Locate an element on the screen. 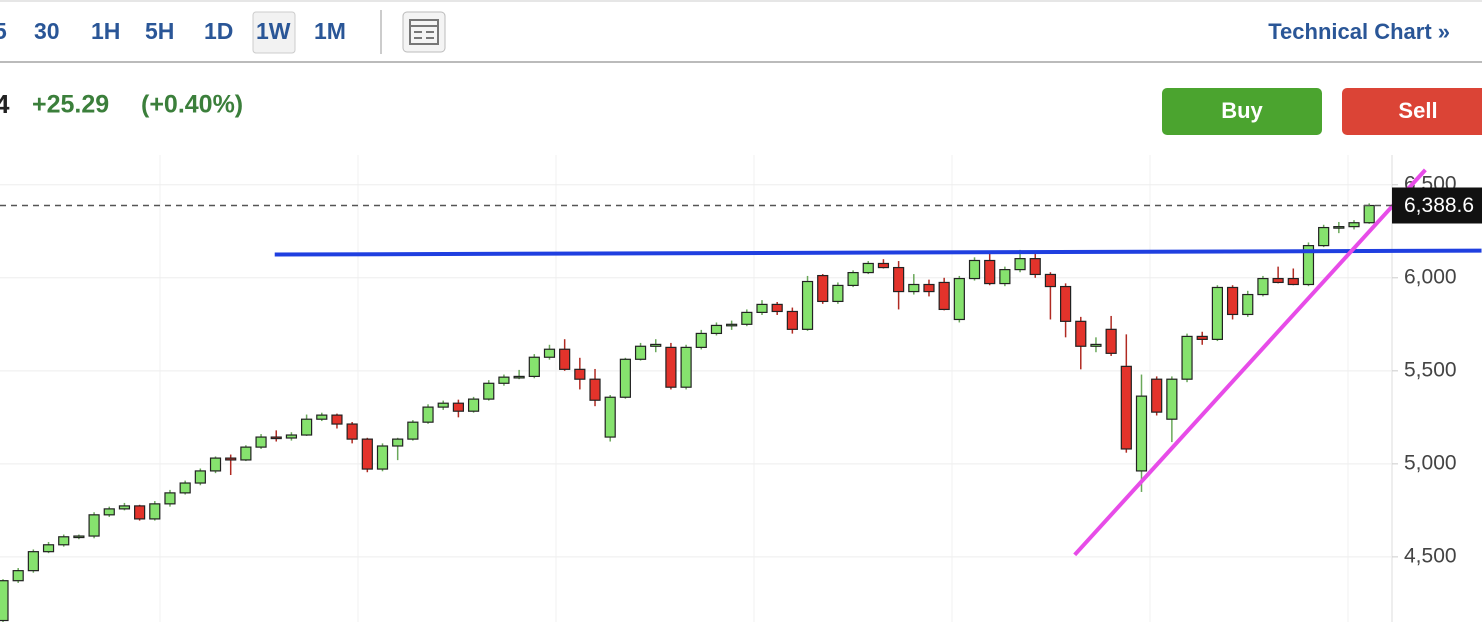 This screenshot has width=1482, height=627. sell-button: Sell is located at coordinates (1412, 111).